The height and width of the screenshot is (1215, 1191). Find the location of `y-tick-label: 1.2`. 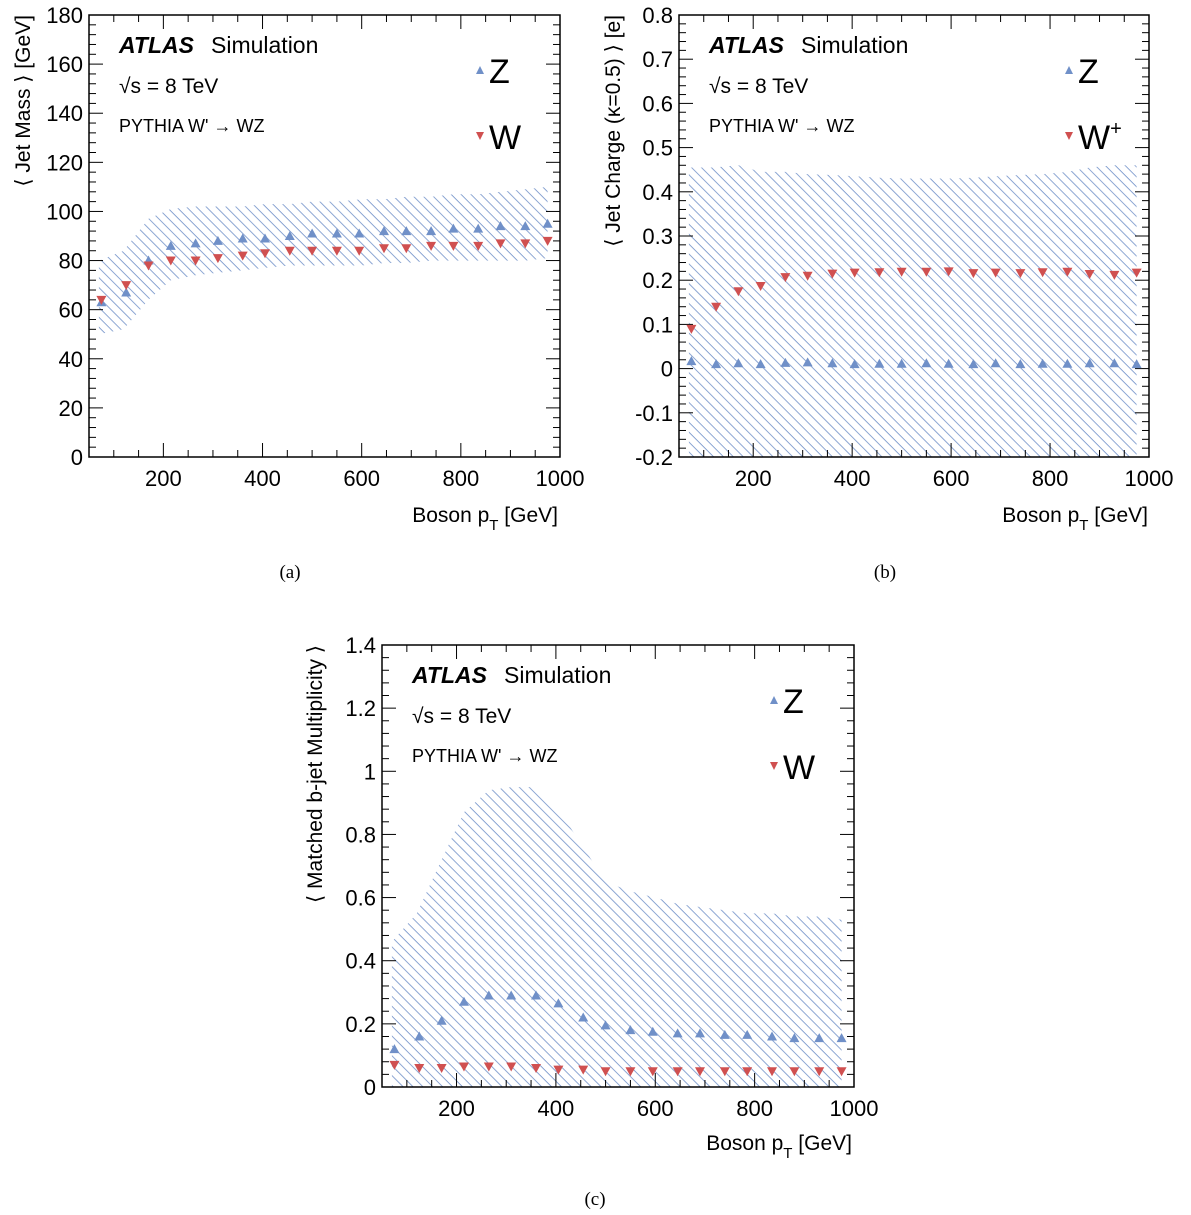

y-tick-label: 1.2 is located at coordinates (360, 708).